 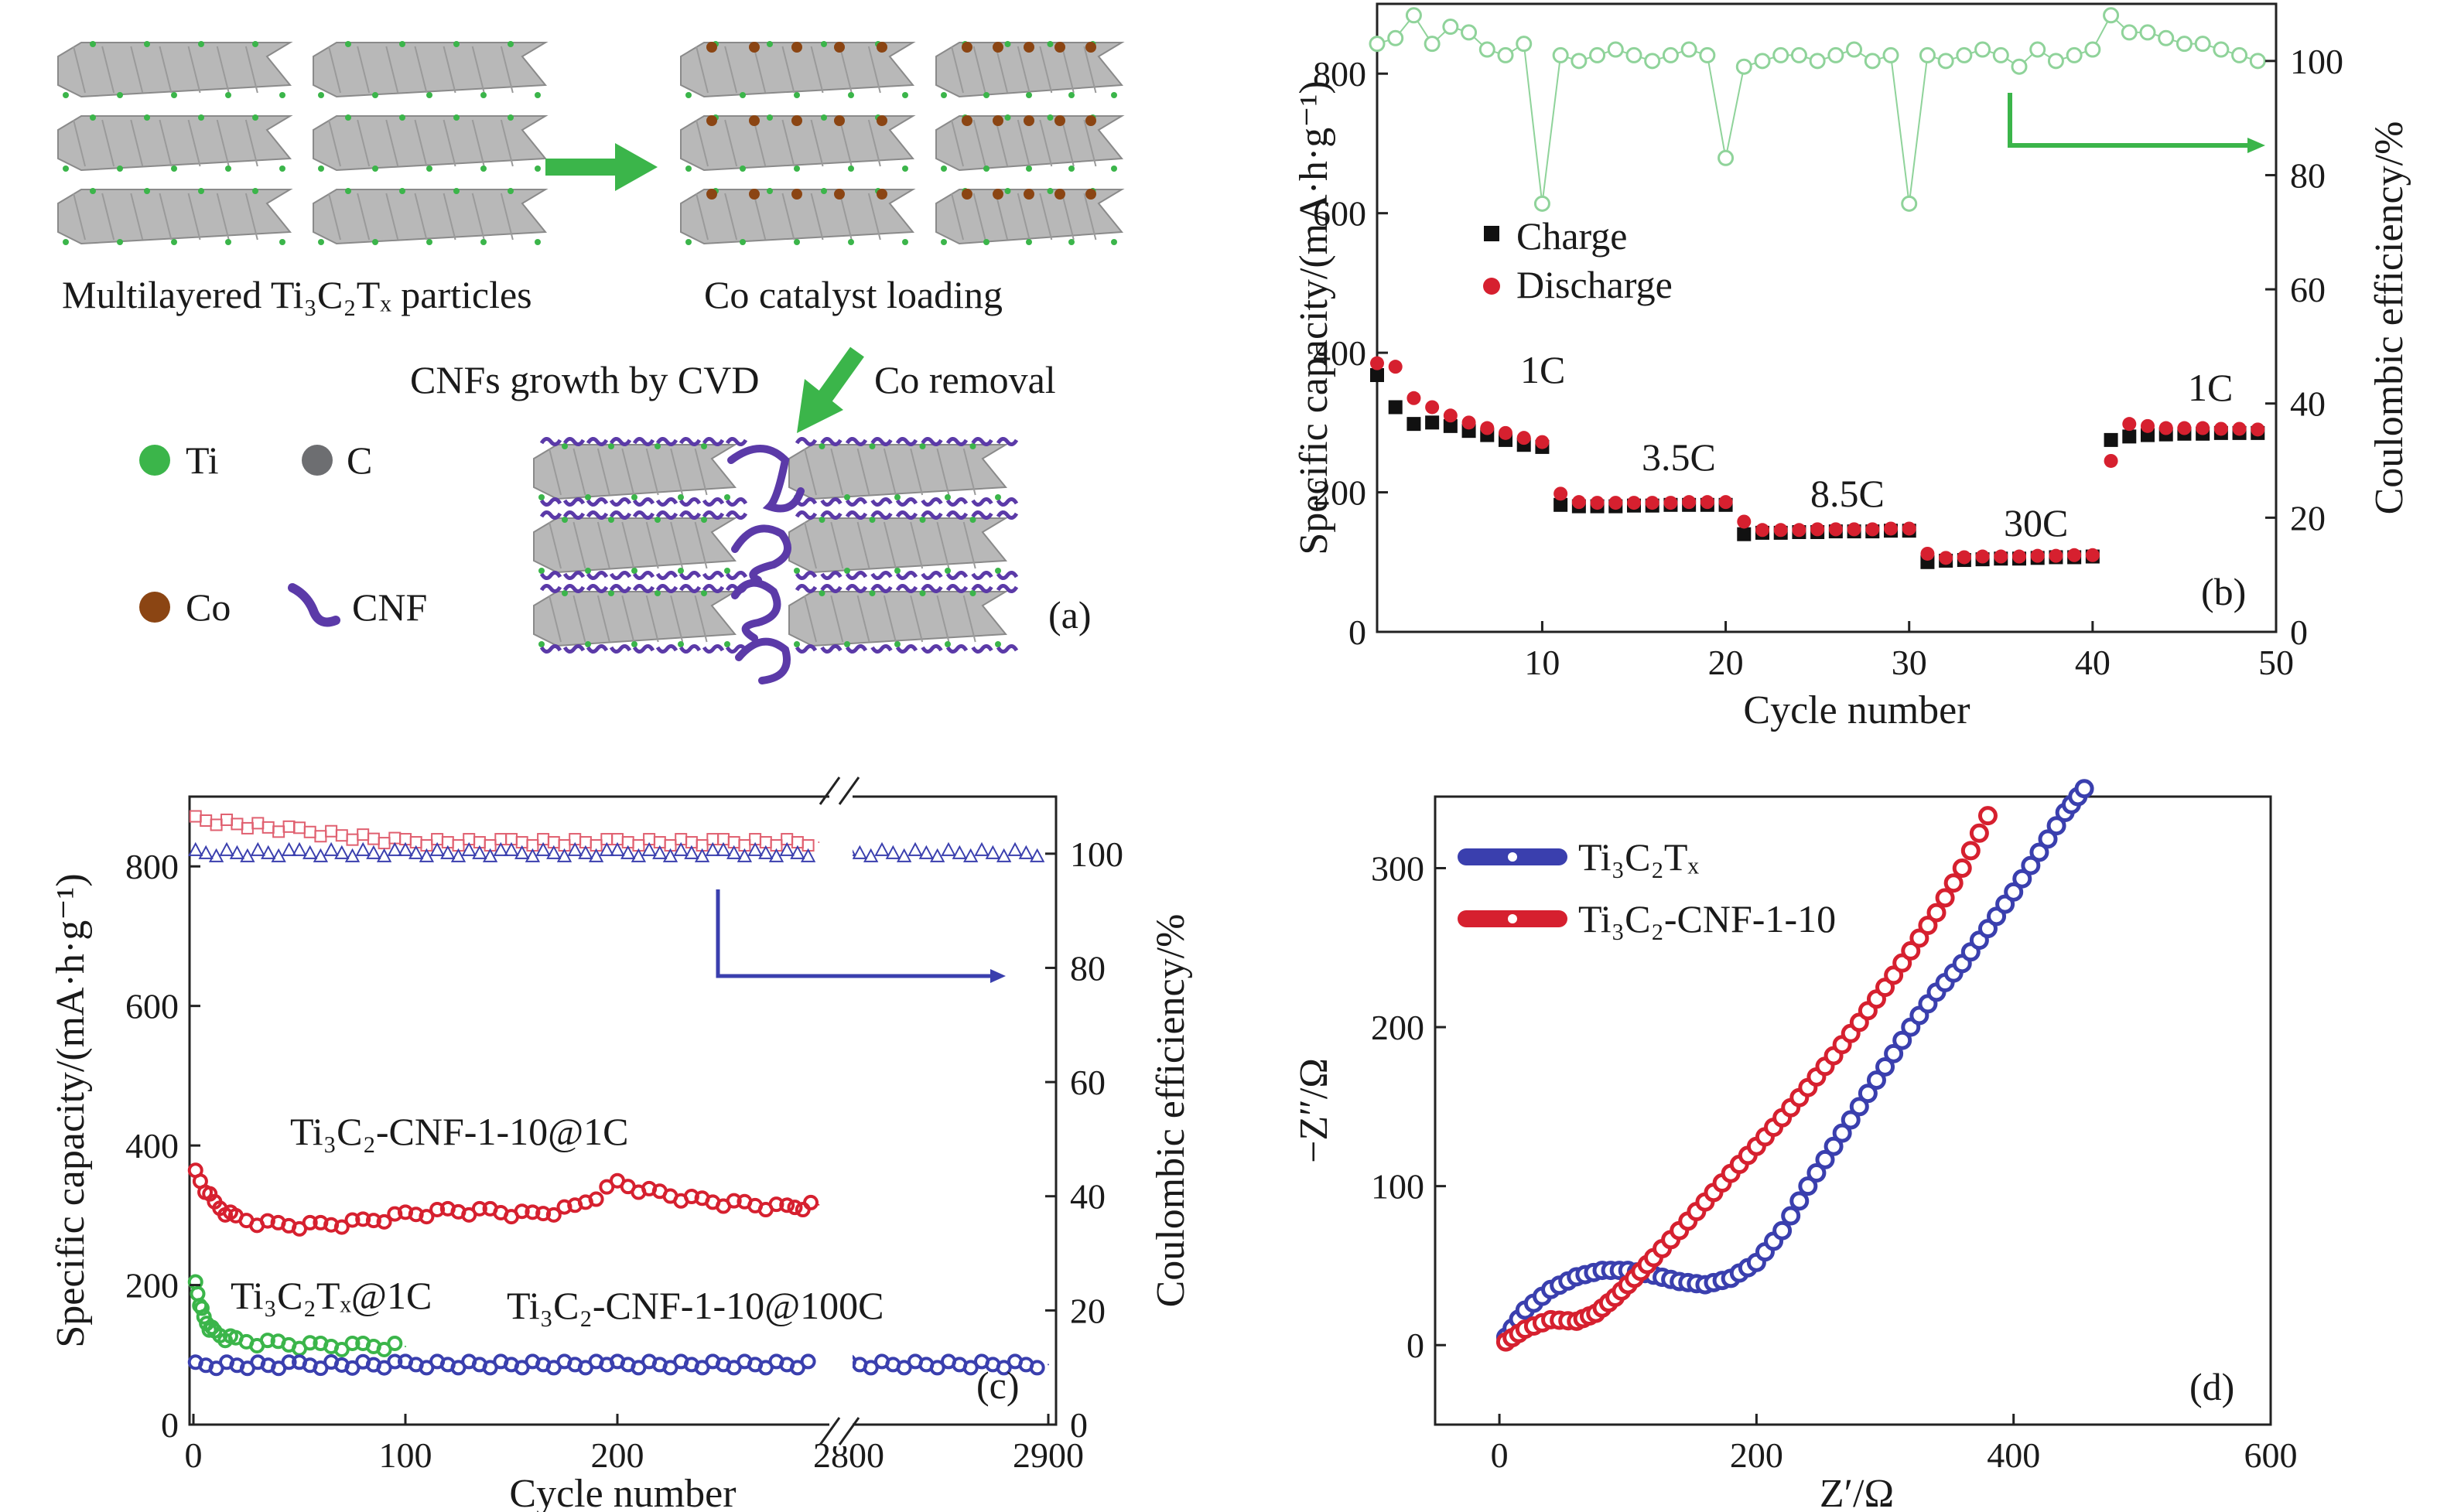 What do you see at coordinates (2299, 632) in the screenshot?
I see `y2-tick-label: 0` at bounding box center [2299, 632].